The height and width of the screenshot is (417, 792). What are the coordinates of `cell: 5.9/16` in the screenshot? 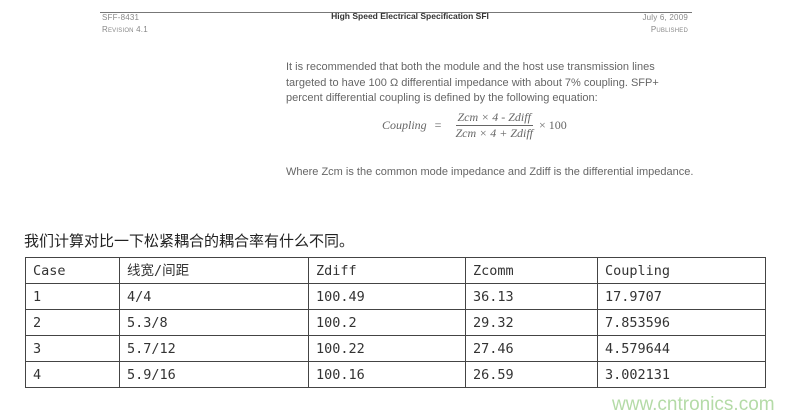 It's located at (214, 374).